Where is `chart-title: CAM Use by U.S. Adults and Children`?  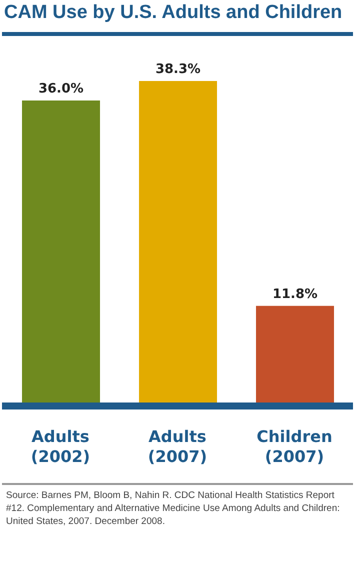 chart-title: CAM Use by U.S. Adults and Children is located at coordinates (173, 12).